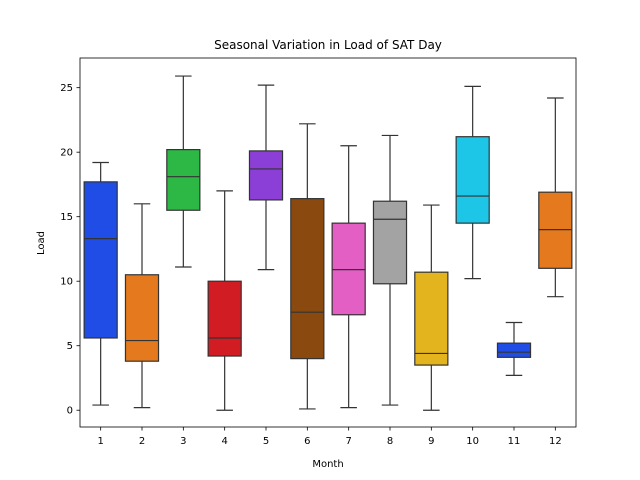  What do you see at coordinates (183, 441) in the screenshot?
I see `x-tick-label: 3` at bounding box center [183, 441].